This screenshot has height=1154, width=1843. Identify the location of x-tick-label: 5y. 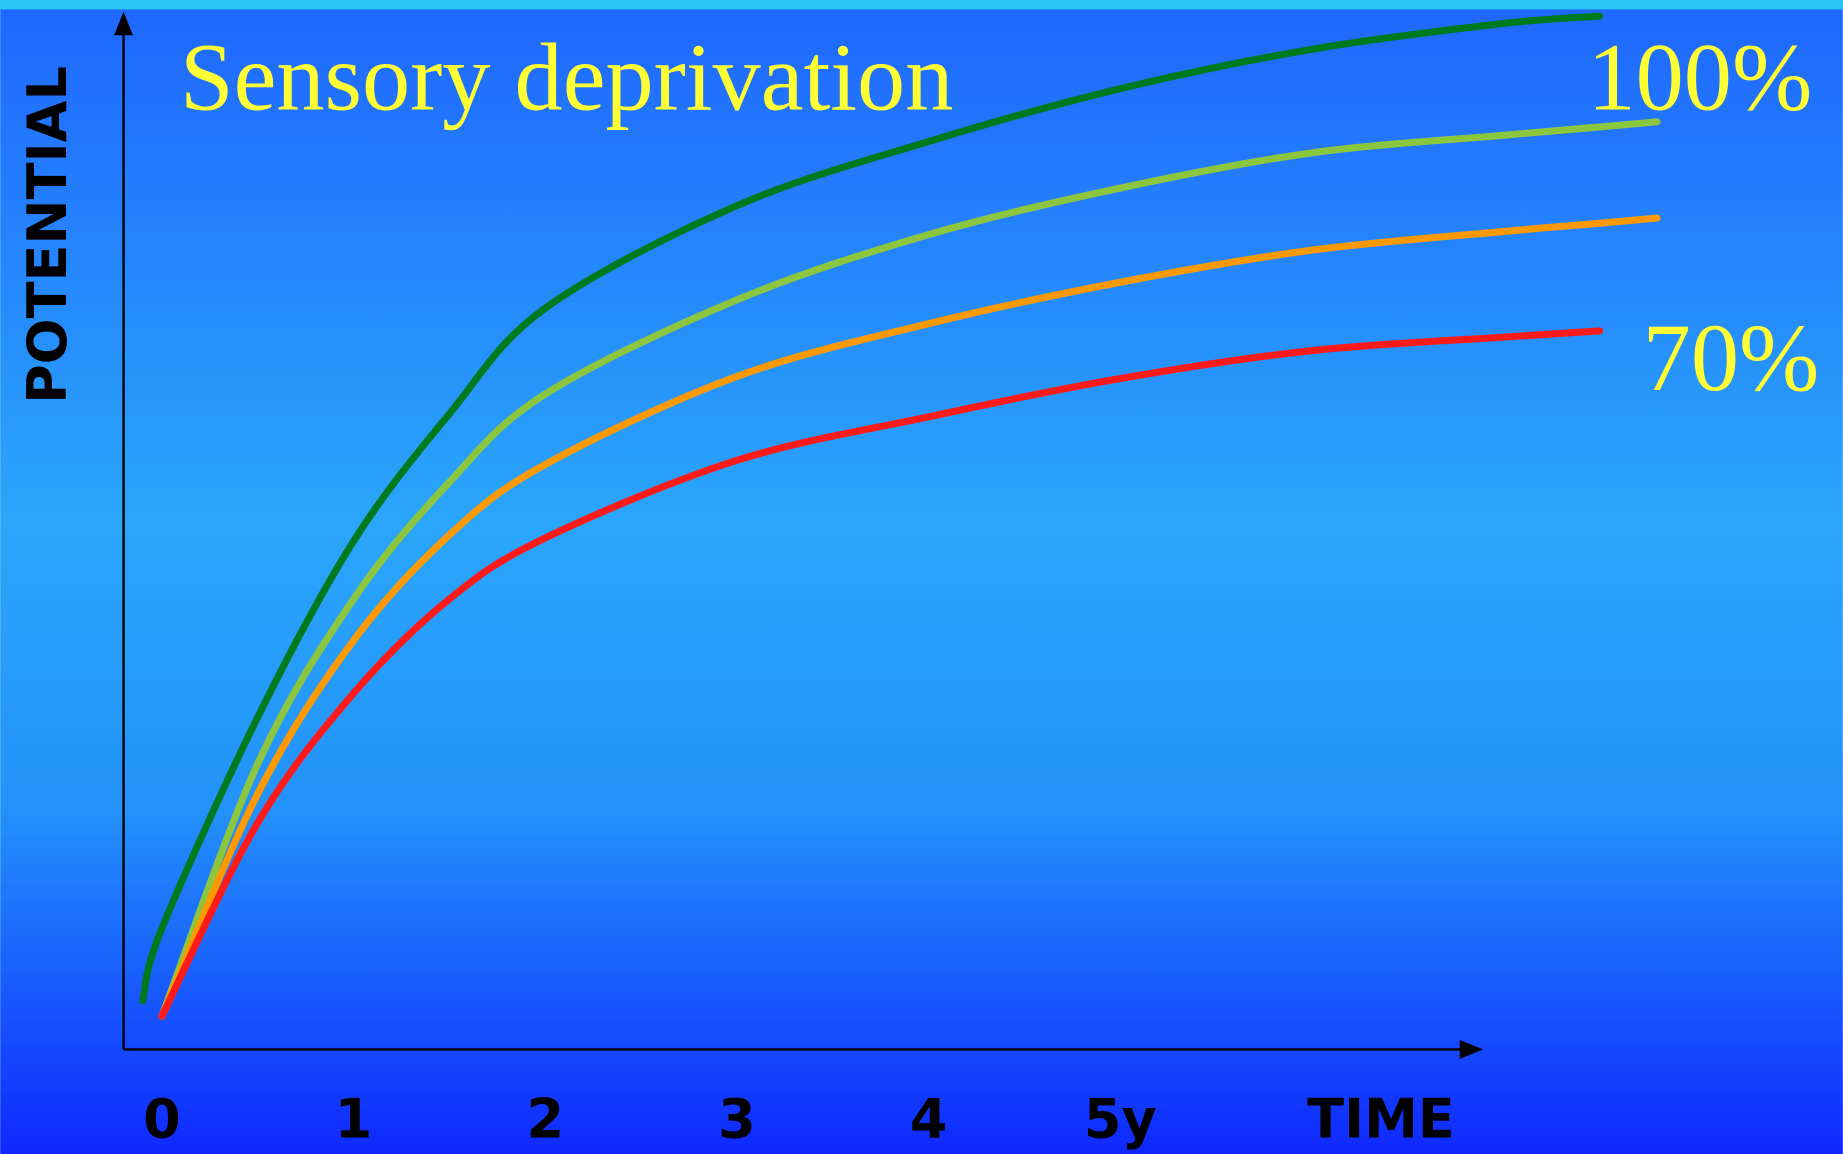
(1120, 1119).